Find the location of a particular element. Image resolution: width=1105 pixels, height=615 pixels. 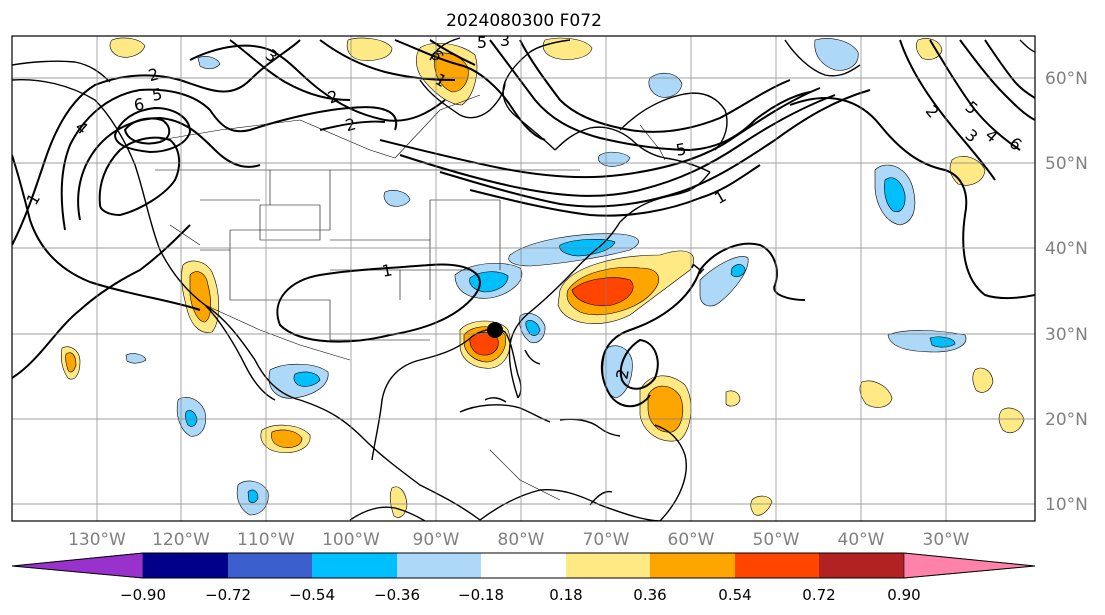

longitude-label: 40°W is located at coordinates (861, 540).